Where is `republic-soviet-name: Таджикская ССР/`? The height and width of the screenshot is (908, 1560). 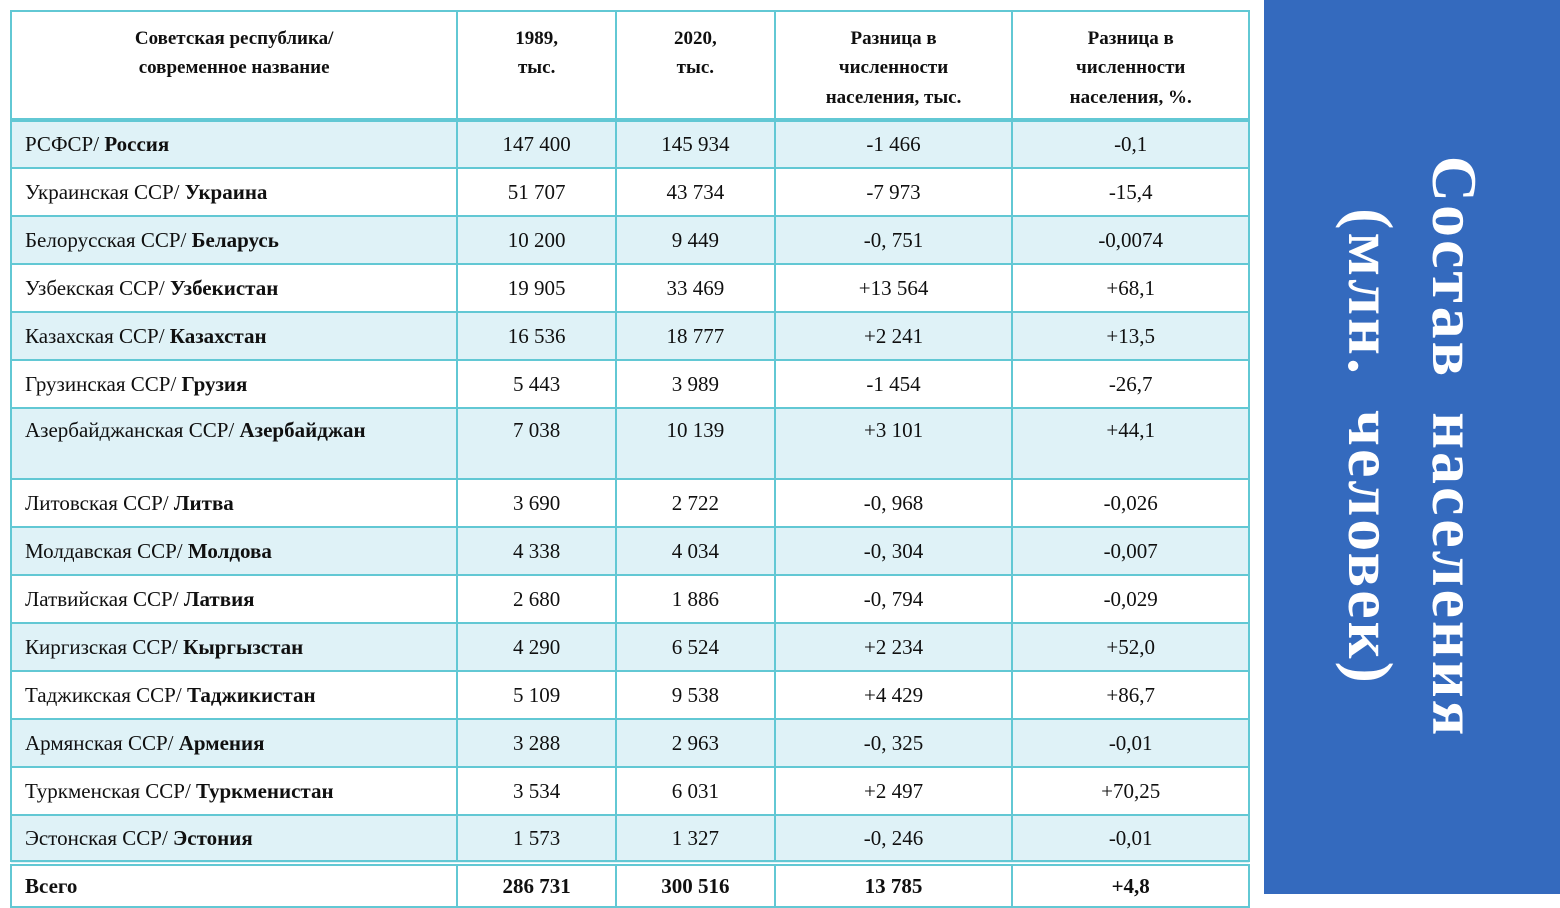 republic-soviet-name: Таджикская ССР/ is located at coordinates (103, 694).